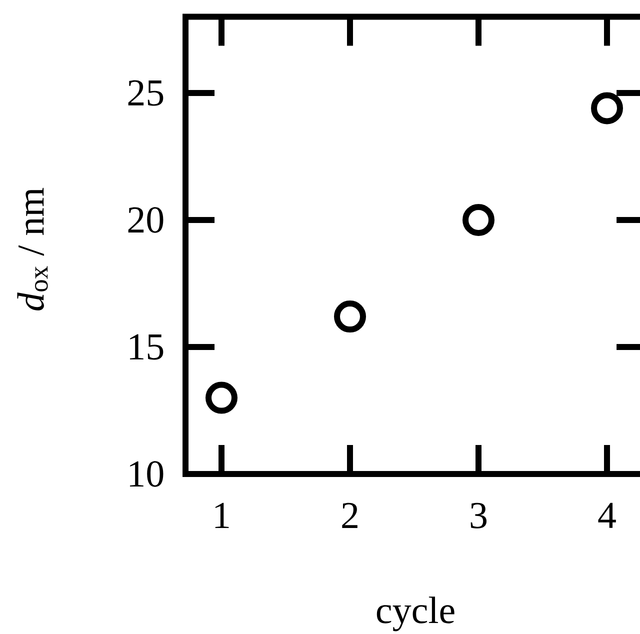  What do you see at coordinates (222, 515) in the screenshot?
I see `x-tick-label: 1` at bounding box center [222, 515].